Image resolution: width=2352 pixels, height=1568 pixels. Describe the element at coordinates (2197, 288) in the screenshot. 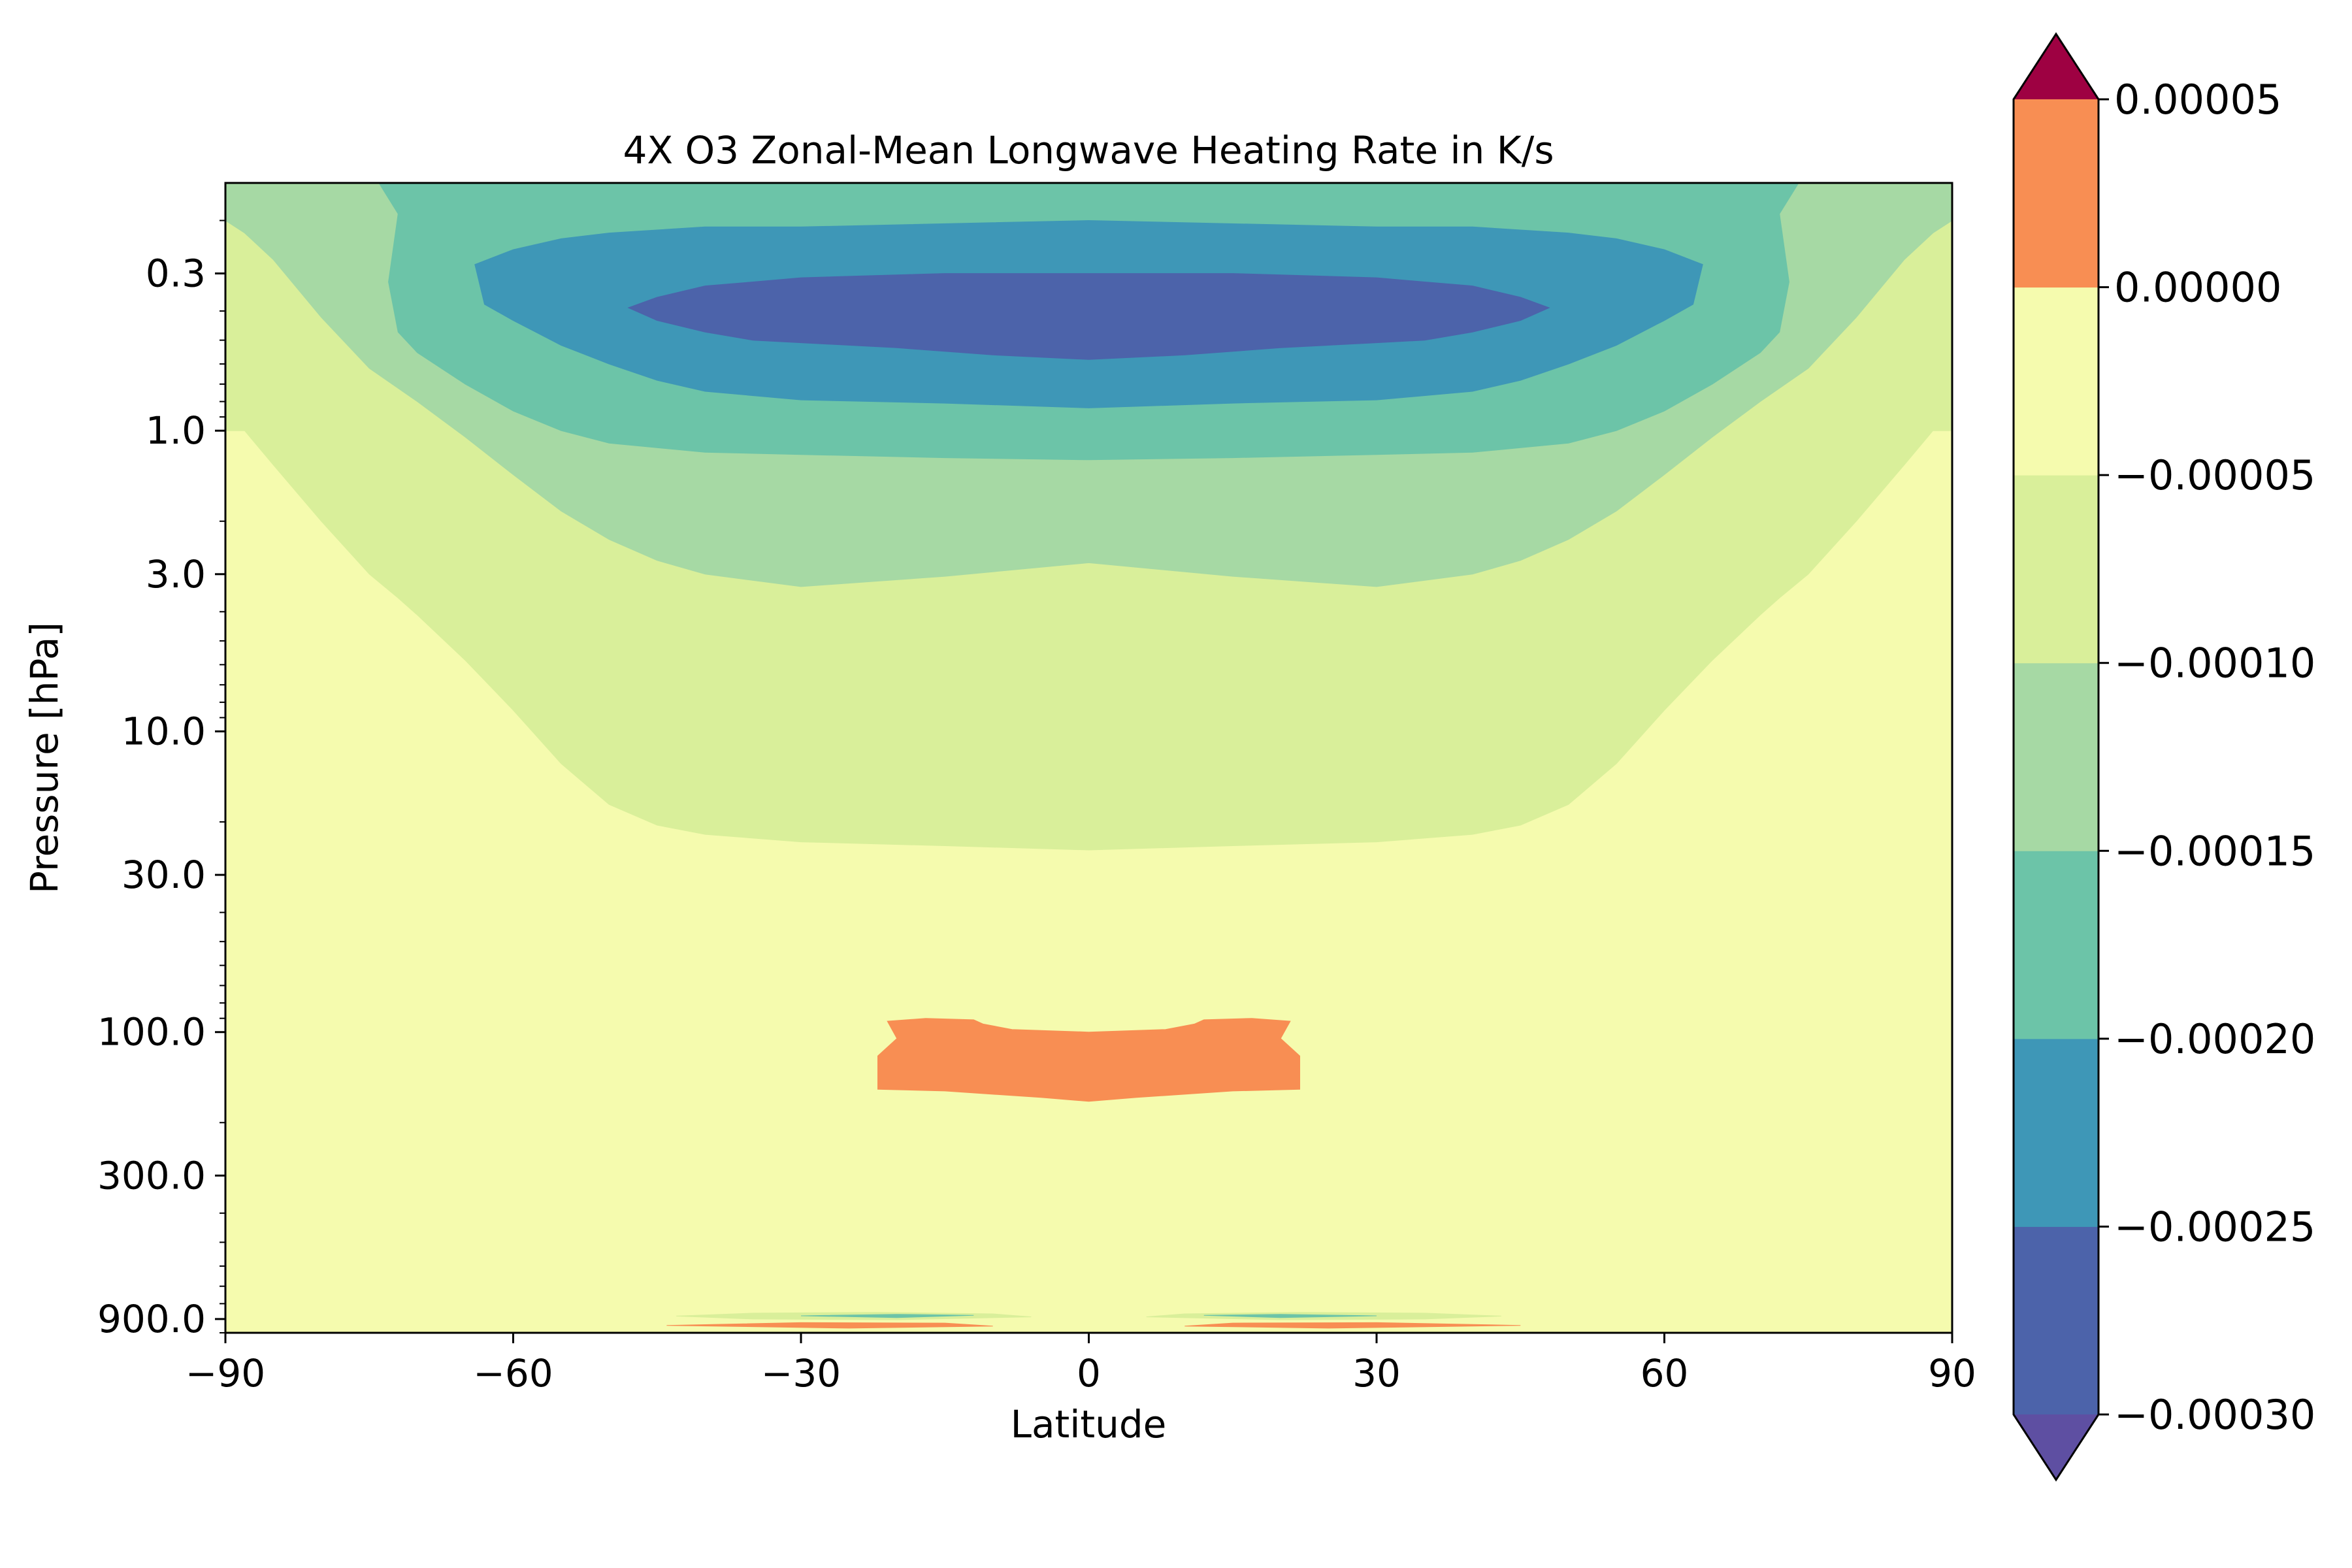

I see `colorbar-tick-label: 0.00000` at that location.